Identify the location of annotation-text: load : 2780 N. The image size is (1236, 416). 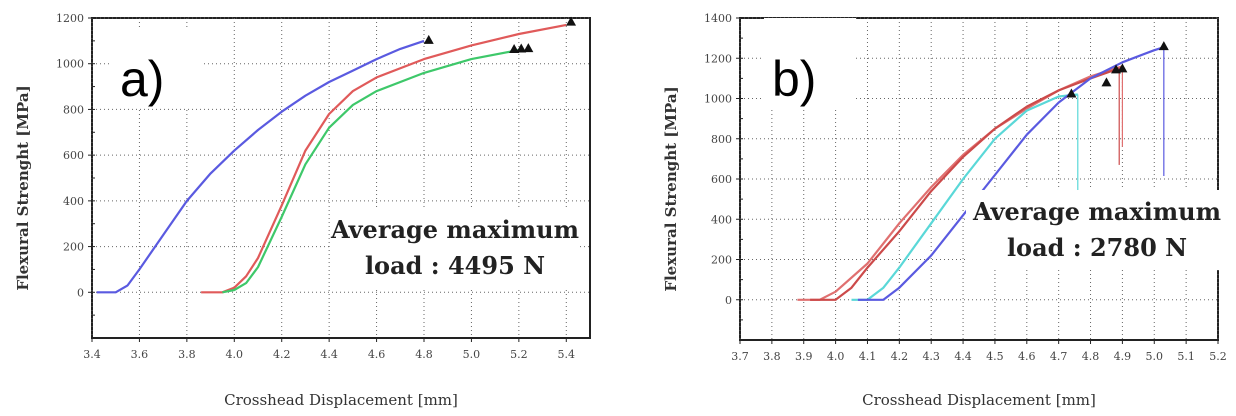
(1097, 247).